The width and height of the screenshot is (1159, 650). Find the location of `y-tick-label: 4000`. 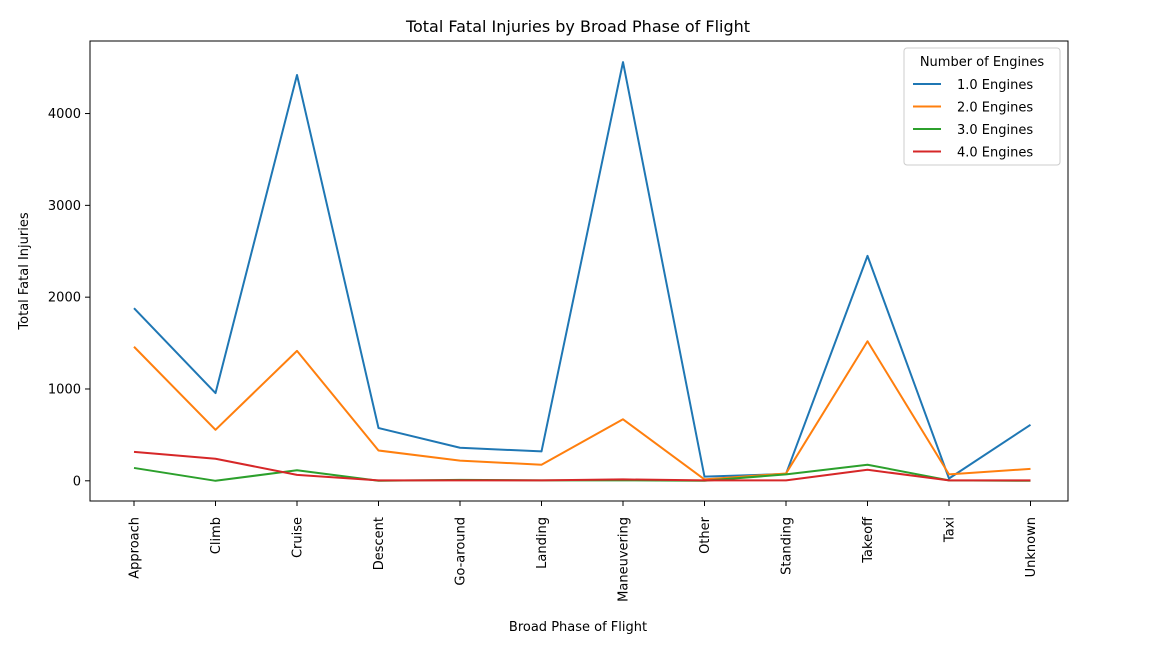

y-tick-label: 4000 is located at coordinates (64, 114).